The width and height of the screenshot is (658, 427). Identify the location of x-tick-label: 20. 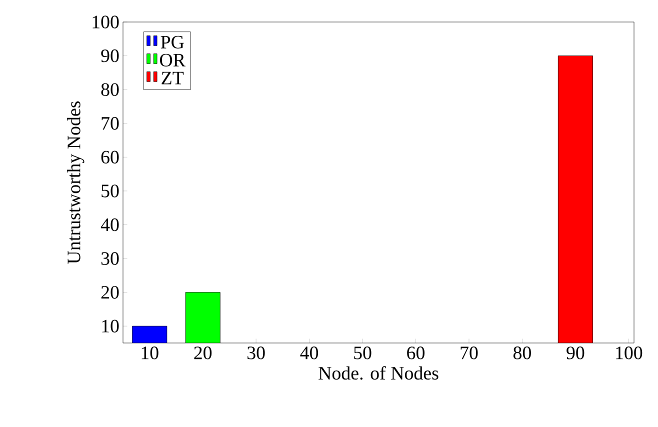
(203, 353).